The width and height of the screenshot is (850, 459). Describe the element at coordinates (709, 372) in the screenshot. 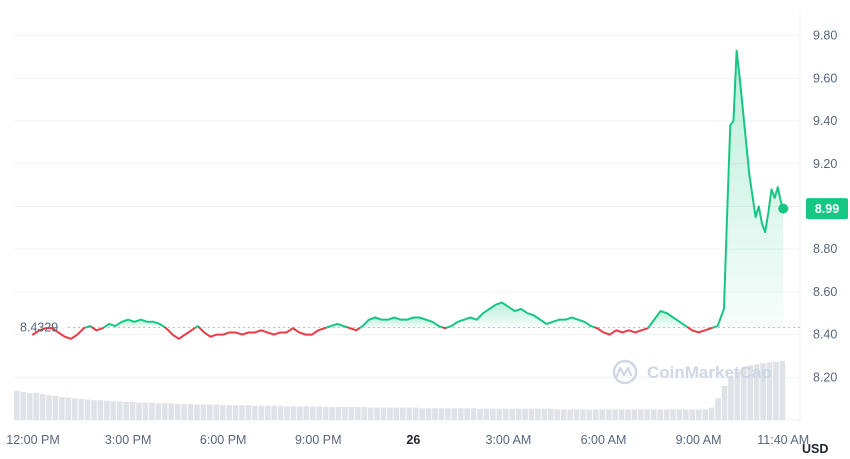

I see `watermark-text: CoinMarketCap` at that location.